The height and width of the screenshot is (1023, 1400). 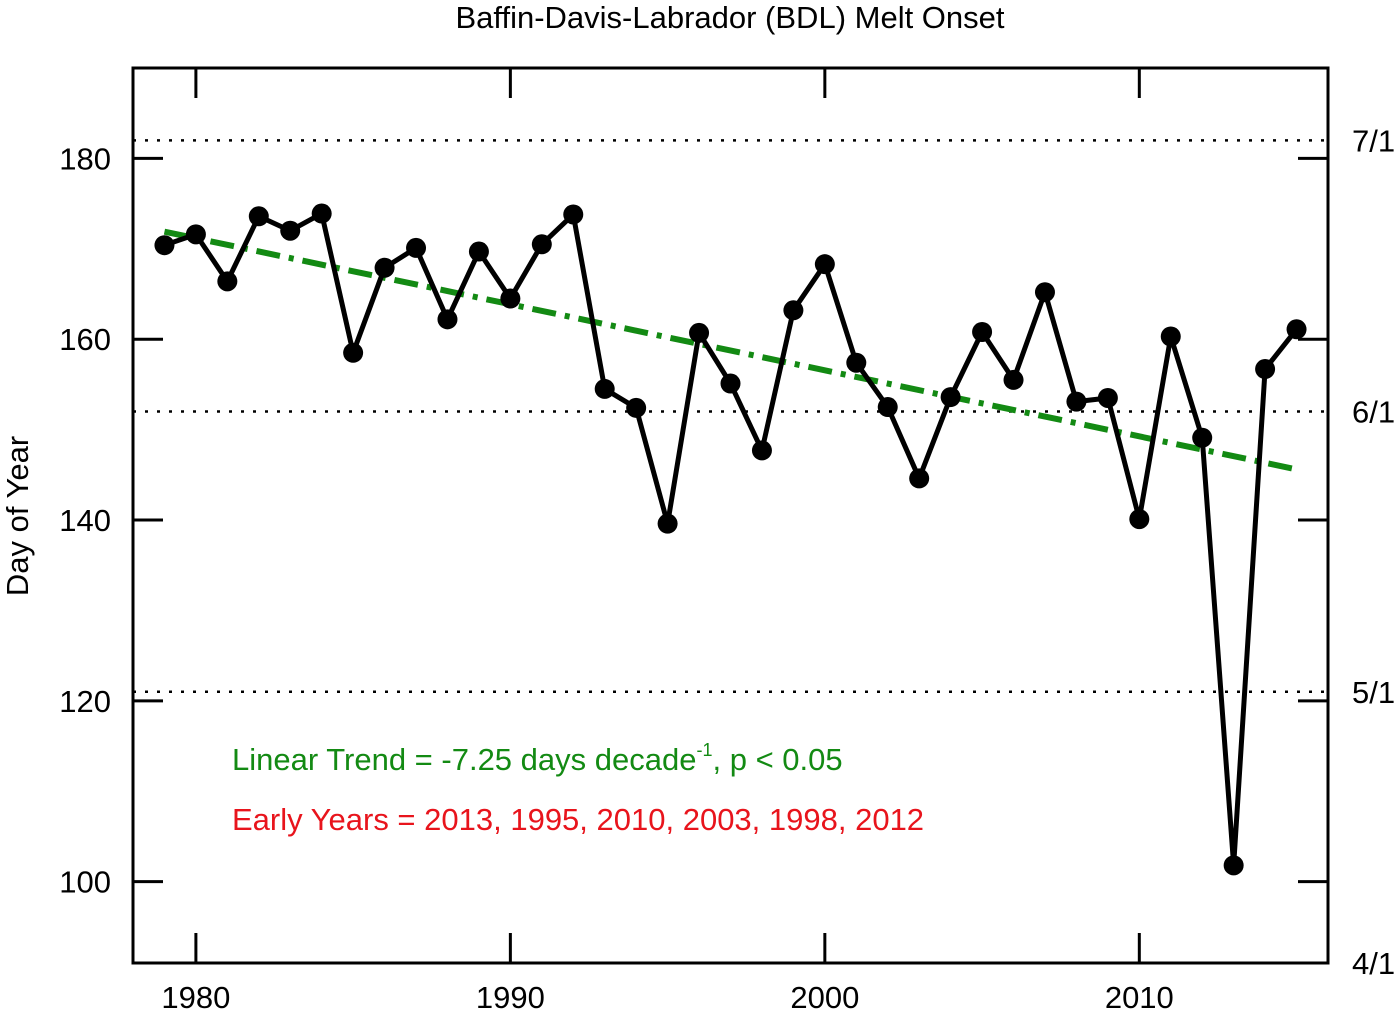 I want to click on chart-title: Baffin-Davis-Labrador (BDL) Melt Onset, so click(x=729, y=17).